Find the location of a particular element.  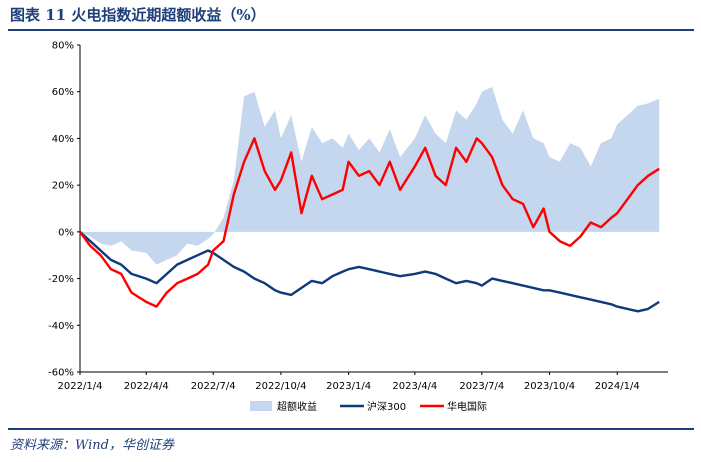

y-tick-label: 0% is located at coordinates (66, 232).